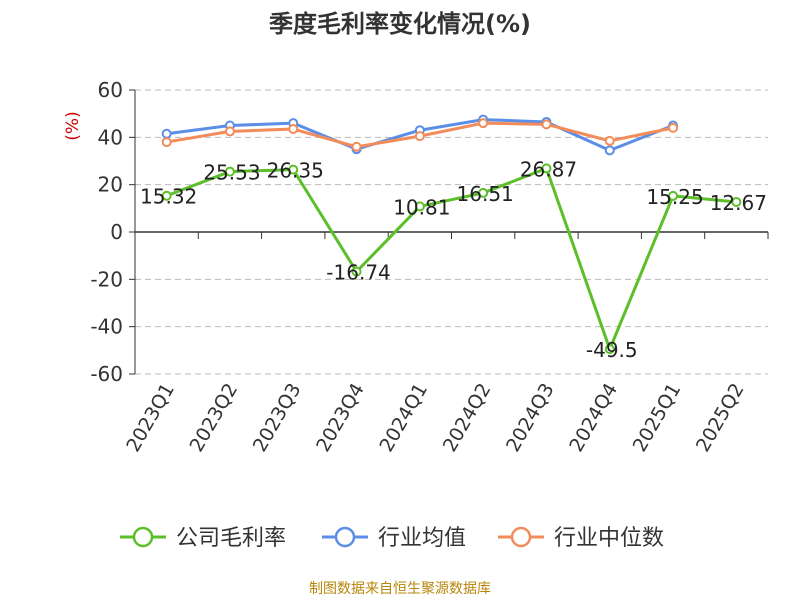 The height and width of the screenshot is (600, 800). Describe the element at coordinates (110, 90) in the screenshot. I see `y-tick-label: 60` at that location.